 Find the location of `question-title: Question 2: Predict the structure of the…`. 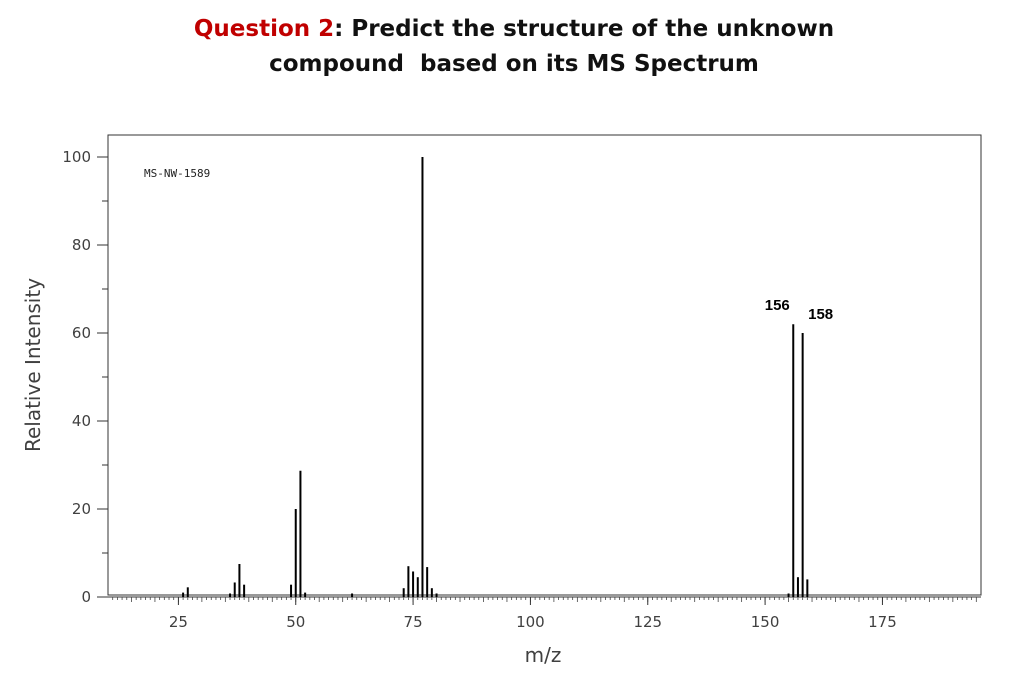

question-title: Question 2: Predict the structure of the… is located at coordinates (514, 47).